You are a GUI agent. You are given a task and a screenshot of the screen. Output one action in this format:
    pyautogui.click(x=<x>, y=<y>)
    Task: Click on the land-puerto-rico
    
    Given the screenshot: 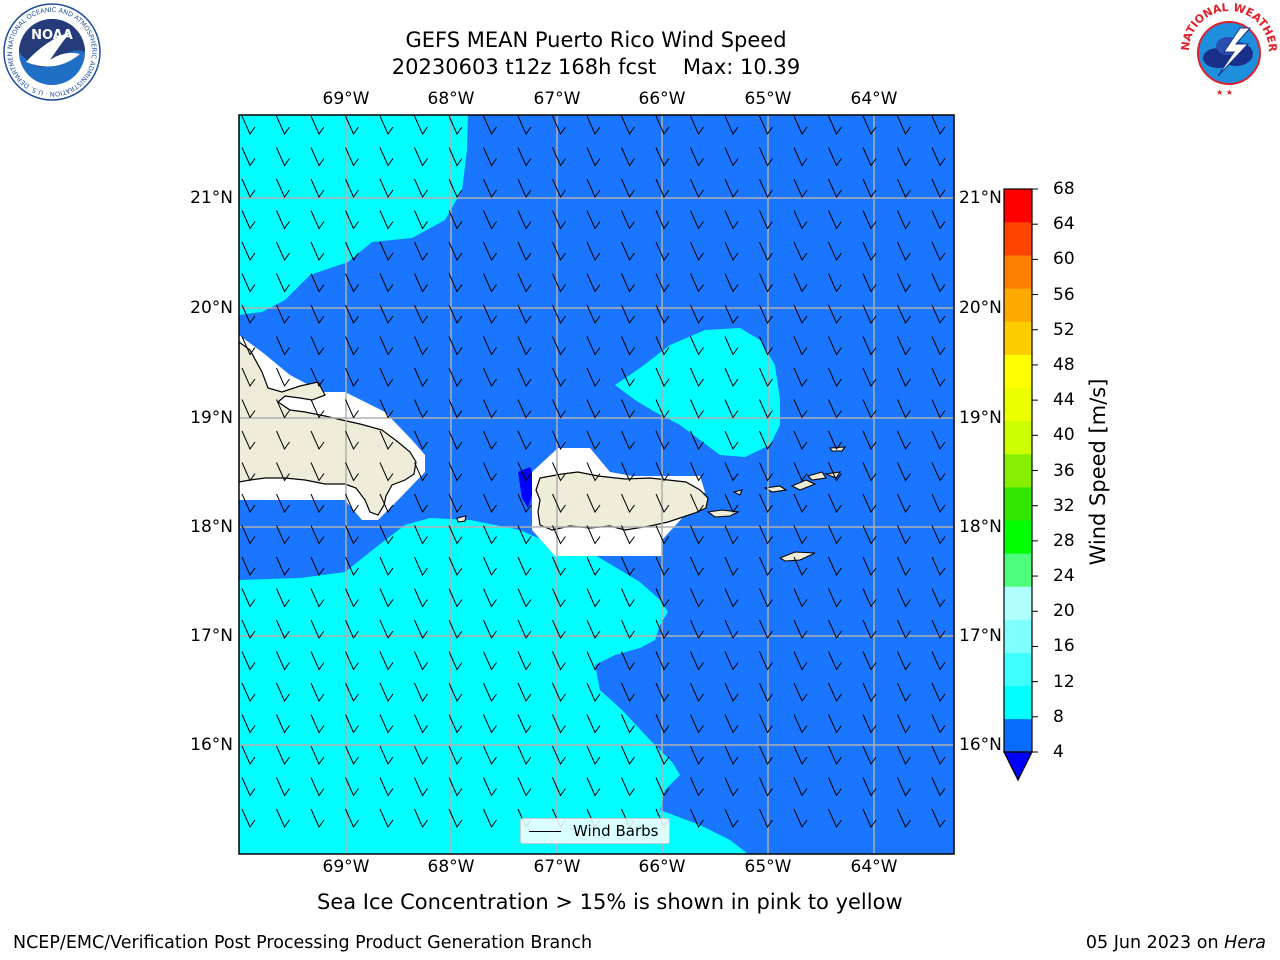 What is the action you would take?
    pyautogui.click(x=622, y=501)
    